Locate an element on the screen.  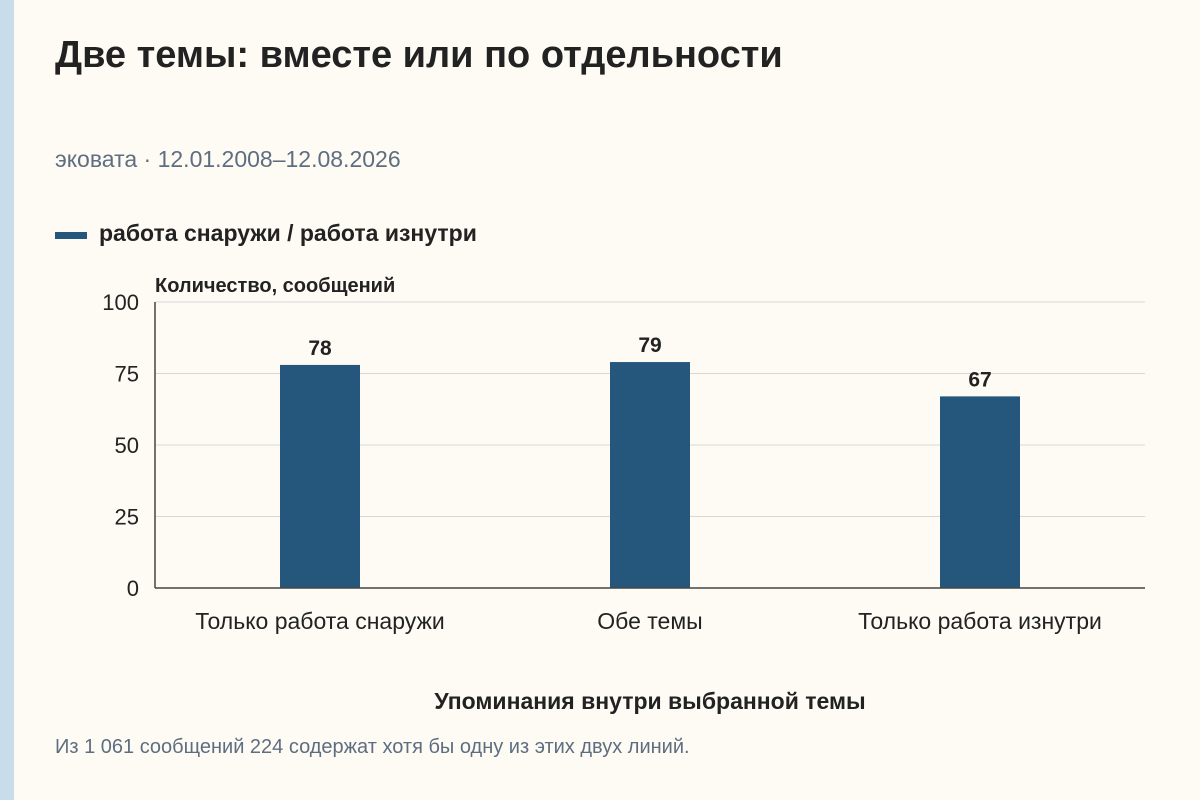
legend-label: работа снаружи / работа изнутри is located at coordinates (288, 233).